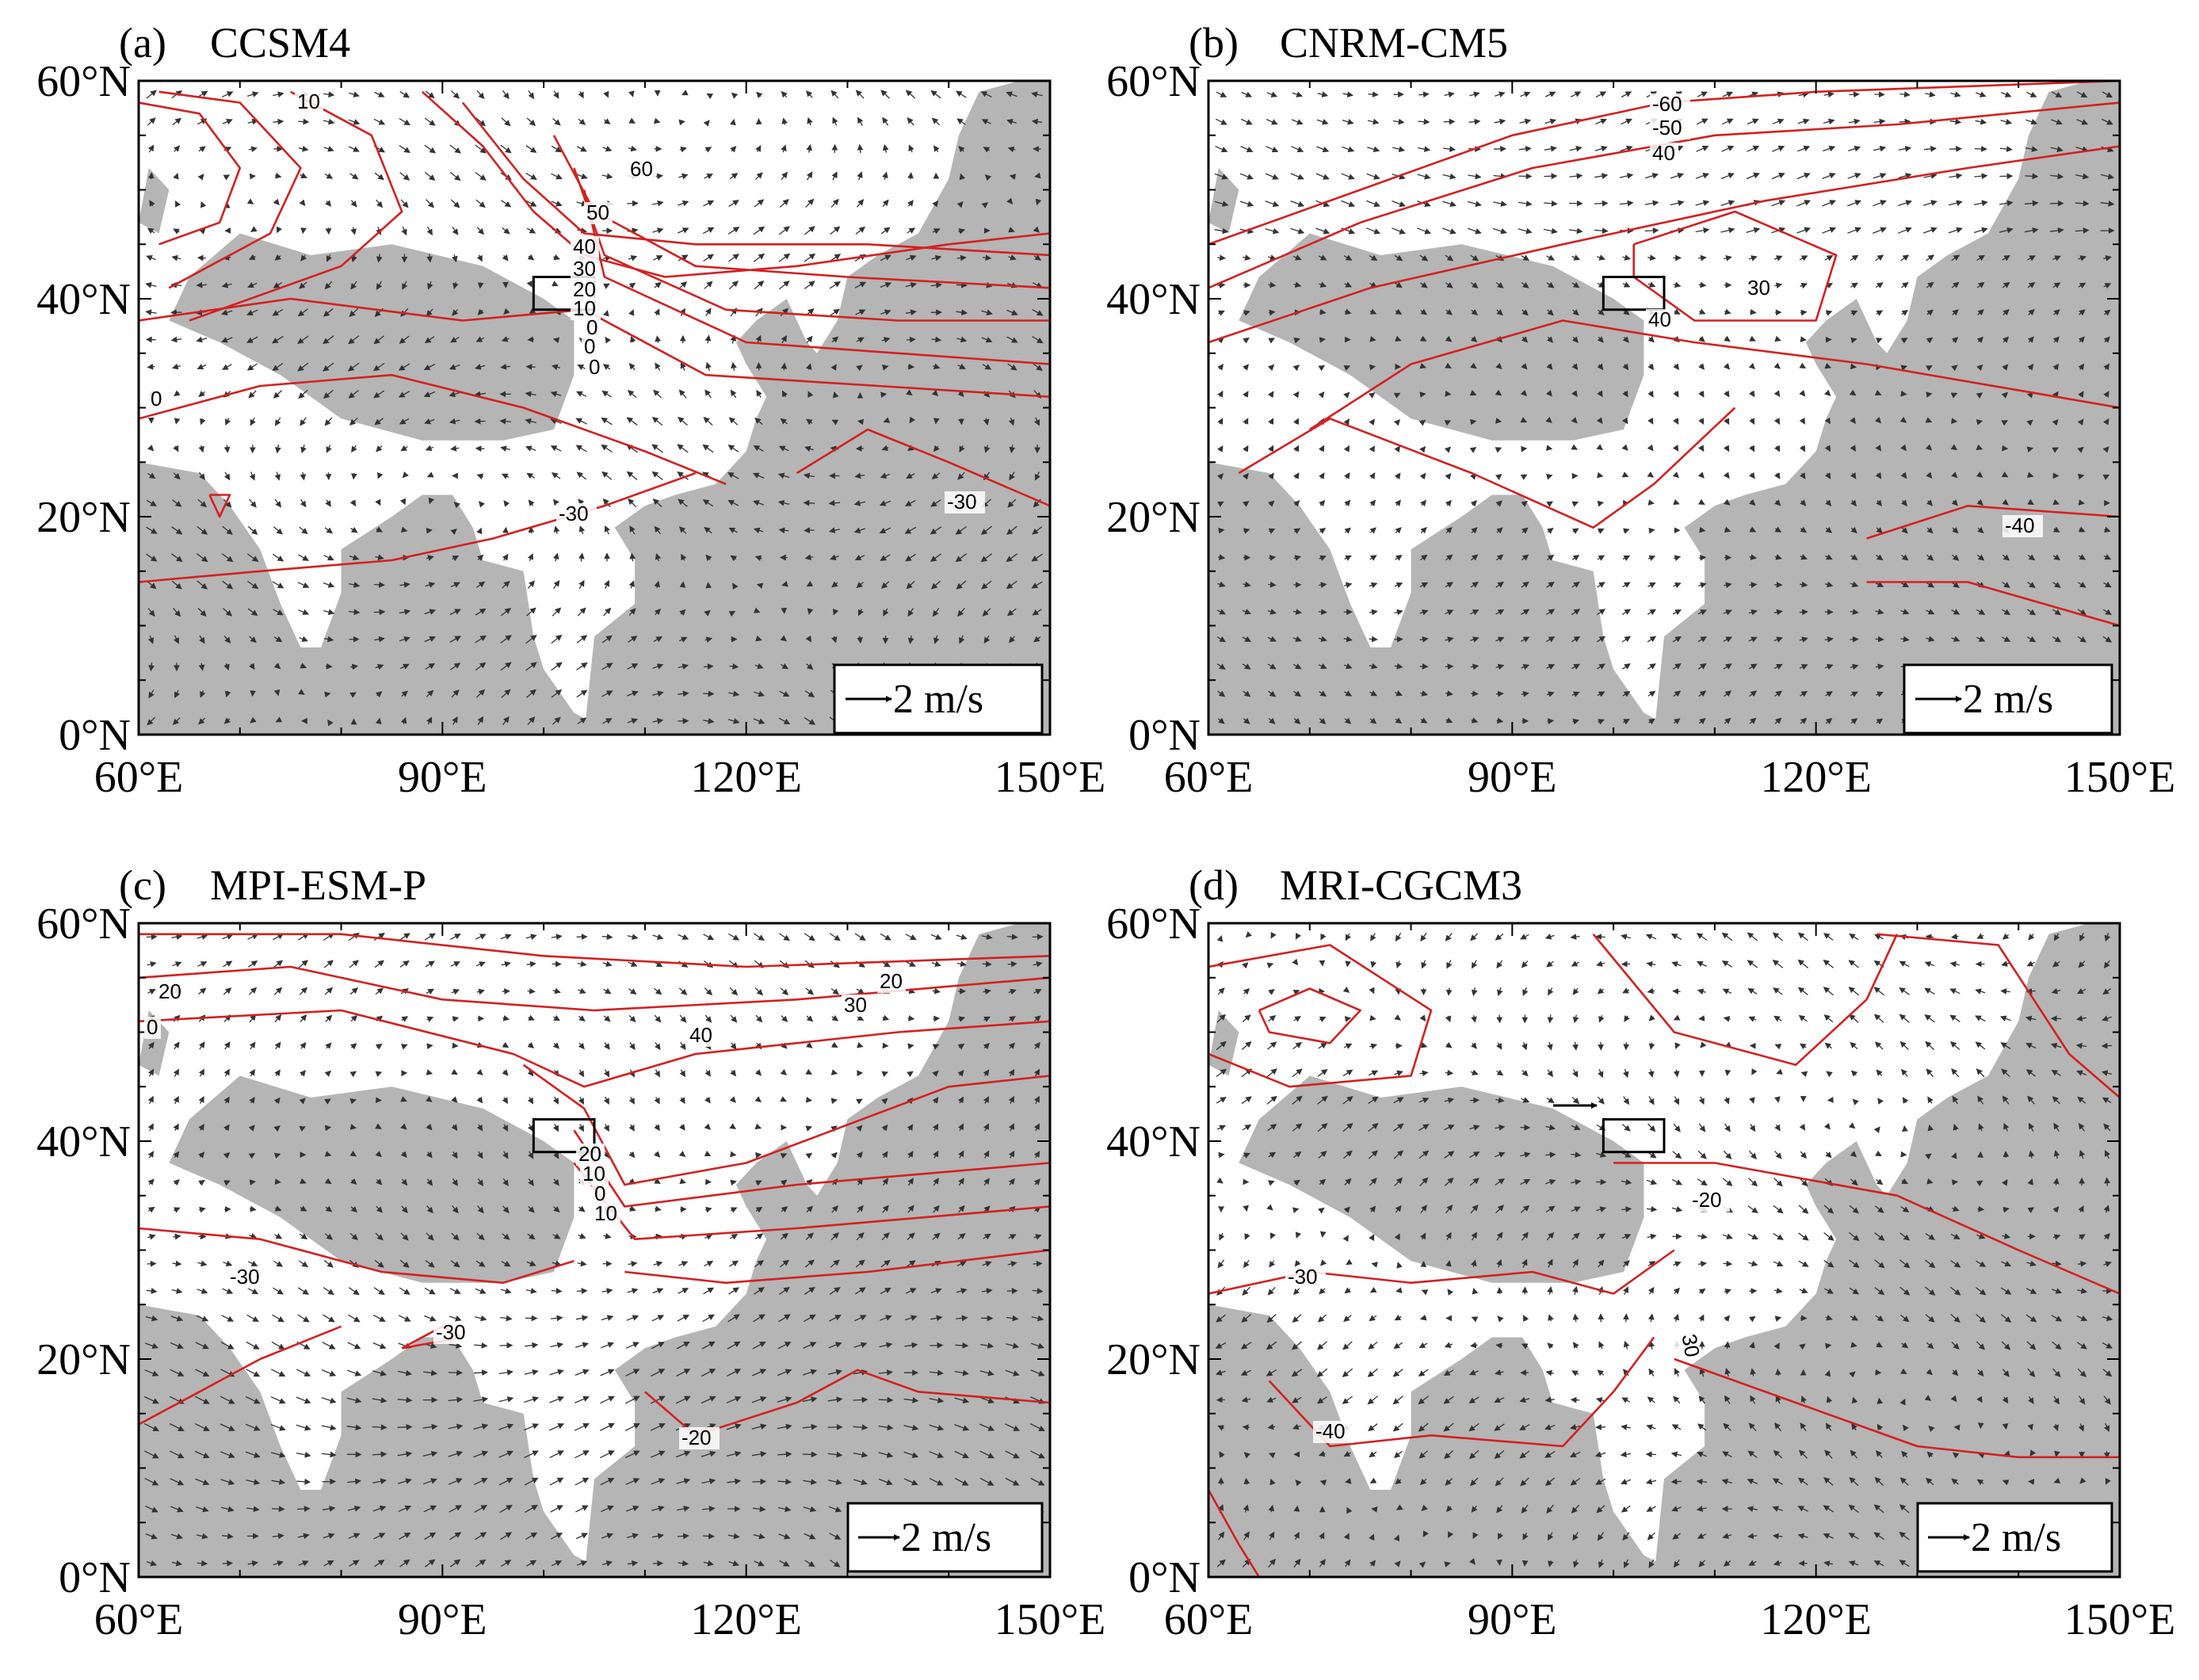  What do you see at coordinates (1667, 127) in the screenshot?
I see `contour-label: -50` at bounding box center [1667, 127].